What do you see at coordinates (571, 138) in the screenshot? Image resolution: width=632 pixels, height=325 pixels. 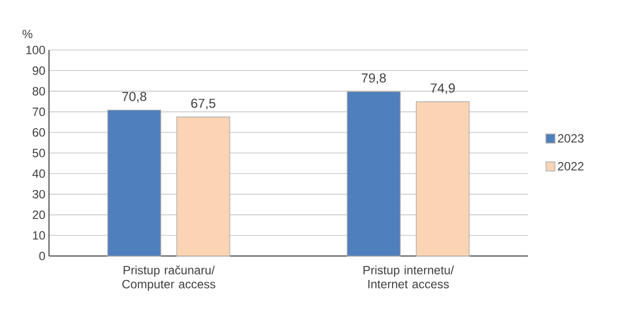 I see `legend-label: 2023` at bounding box center [571, 138].